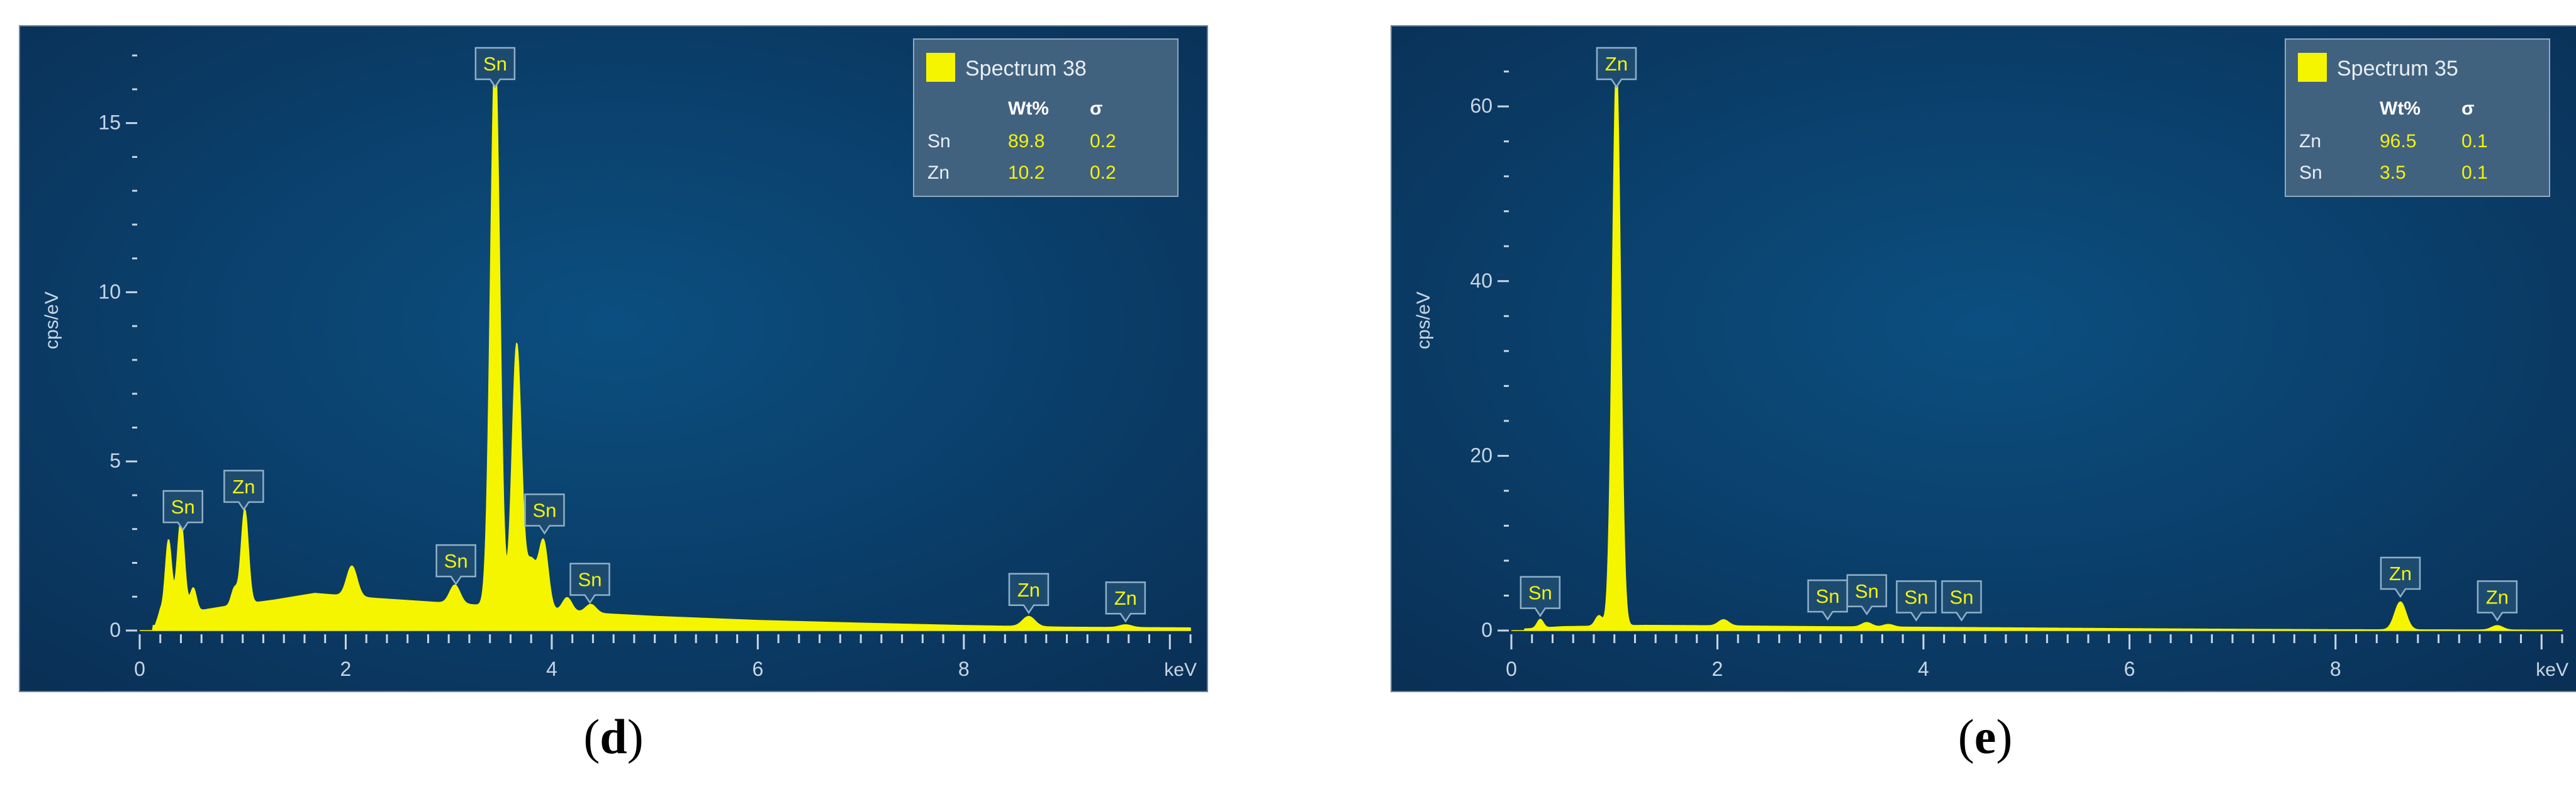  Describe the element at coordinates (1985, 736) in the screenshot. I see `panel-caption-e: (e)` at that location.